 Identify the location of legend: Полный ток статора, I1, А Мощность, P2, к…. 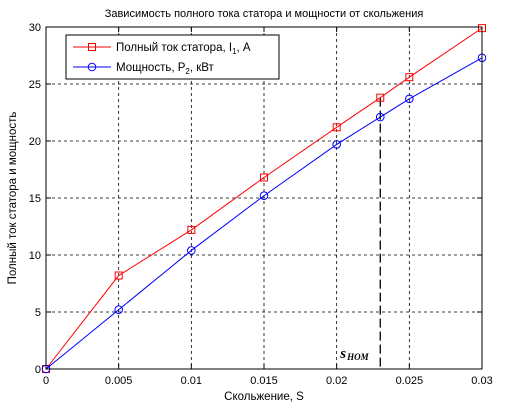
(172, 57).